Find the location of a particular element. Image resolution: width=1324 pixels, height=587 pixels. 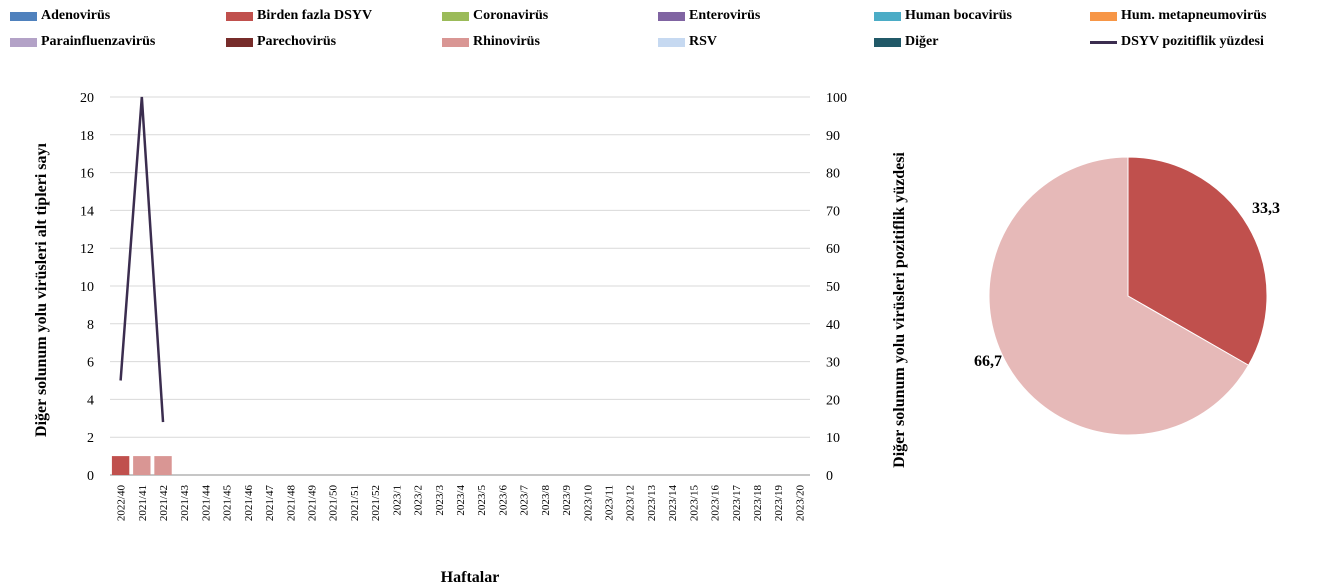

y2-tick-label: 20 is located at coordinates (833, 400).